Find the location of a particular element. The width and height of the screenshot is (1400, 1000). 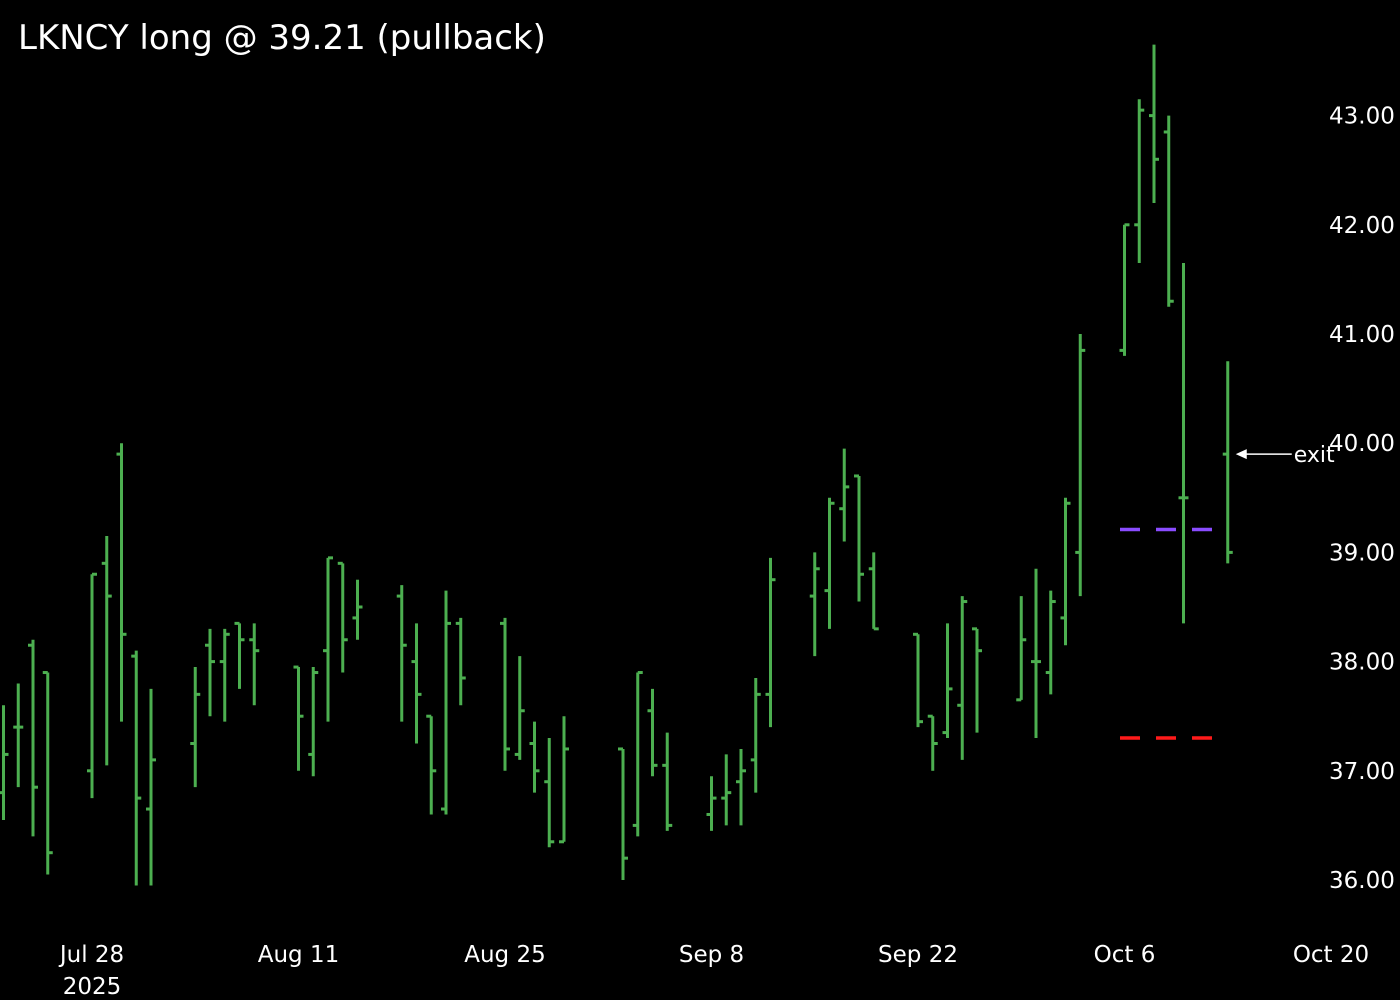

exit-arrow-head is located at coordinates (1241, 454).